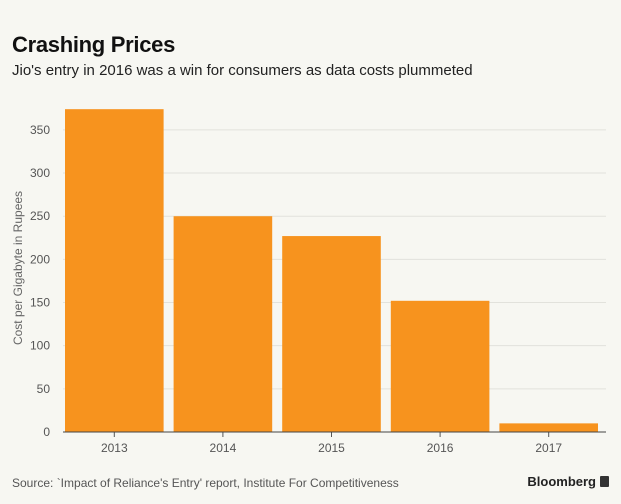 The image size is (621, 504). Describe the element at coordinates (40, 216) in the screenshot. I see `y-tick-label: 250` at that location.